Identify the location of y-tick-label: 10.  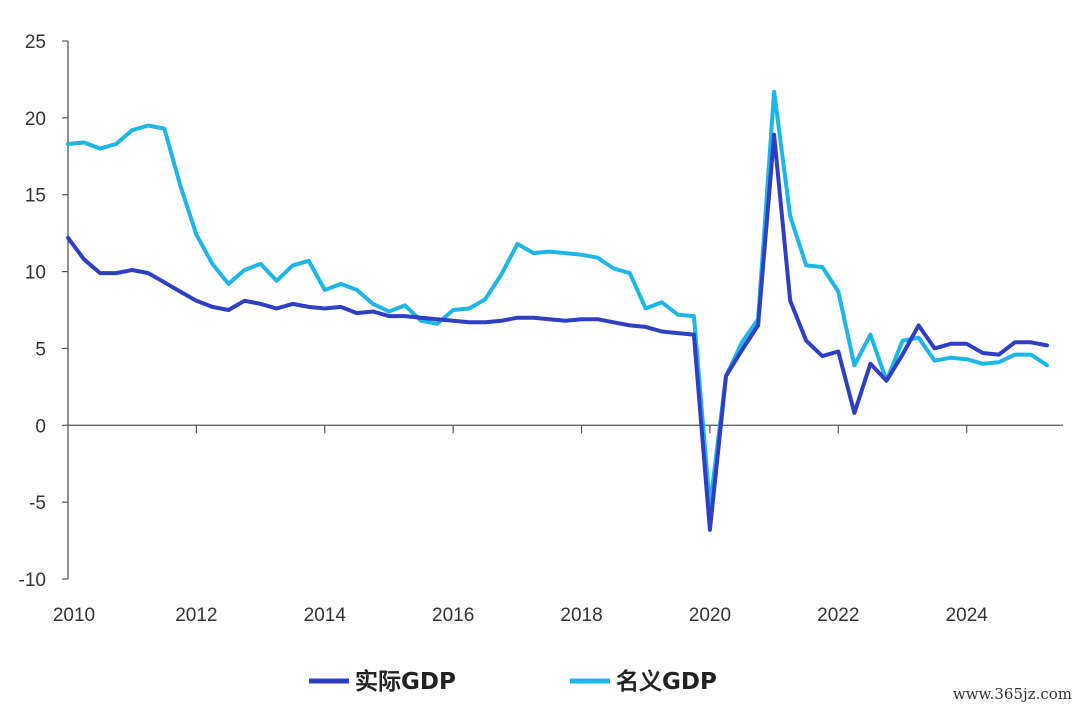
(35, 273).